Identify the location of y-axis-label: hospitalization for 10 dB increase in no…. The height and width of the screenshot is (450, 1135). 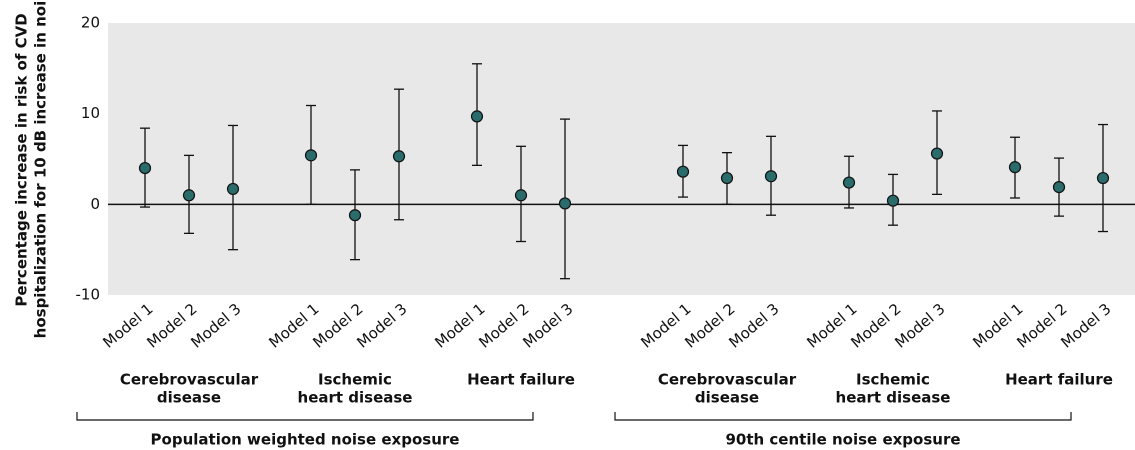
(41, 169).